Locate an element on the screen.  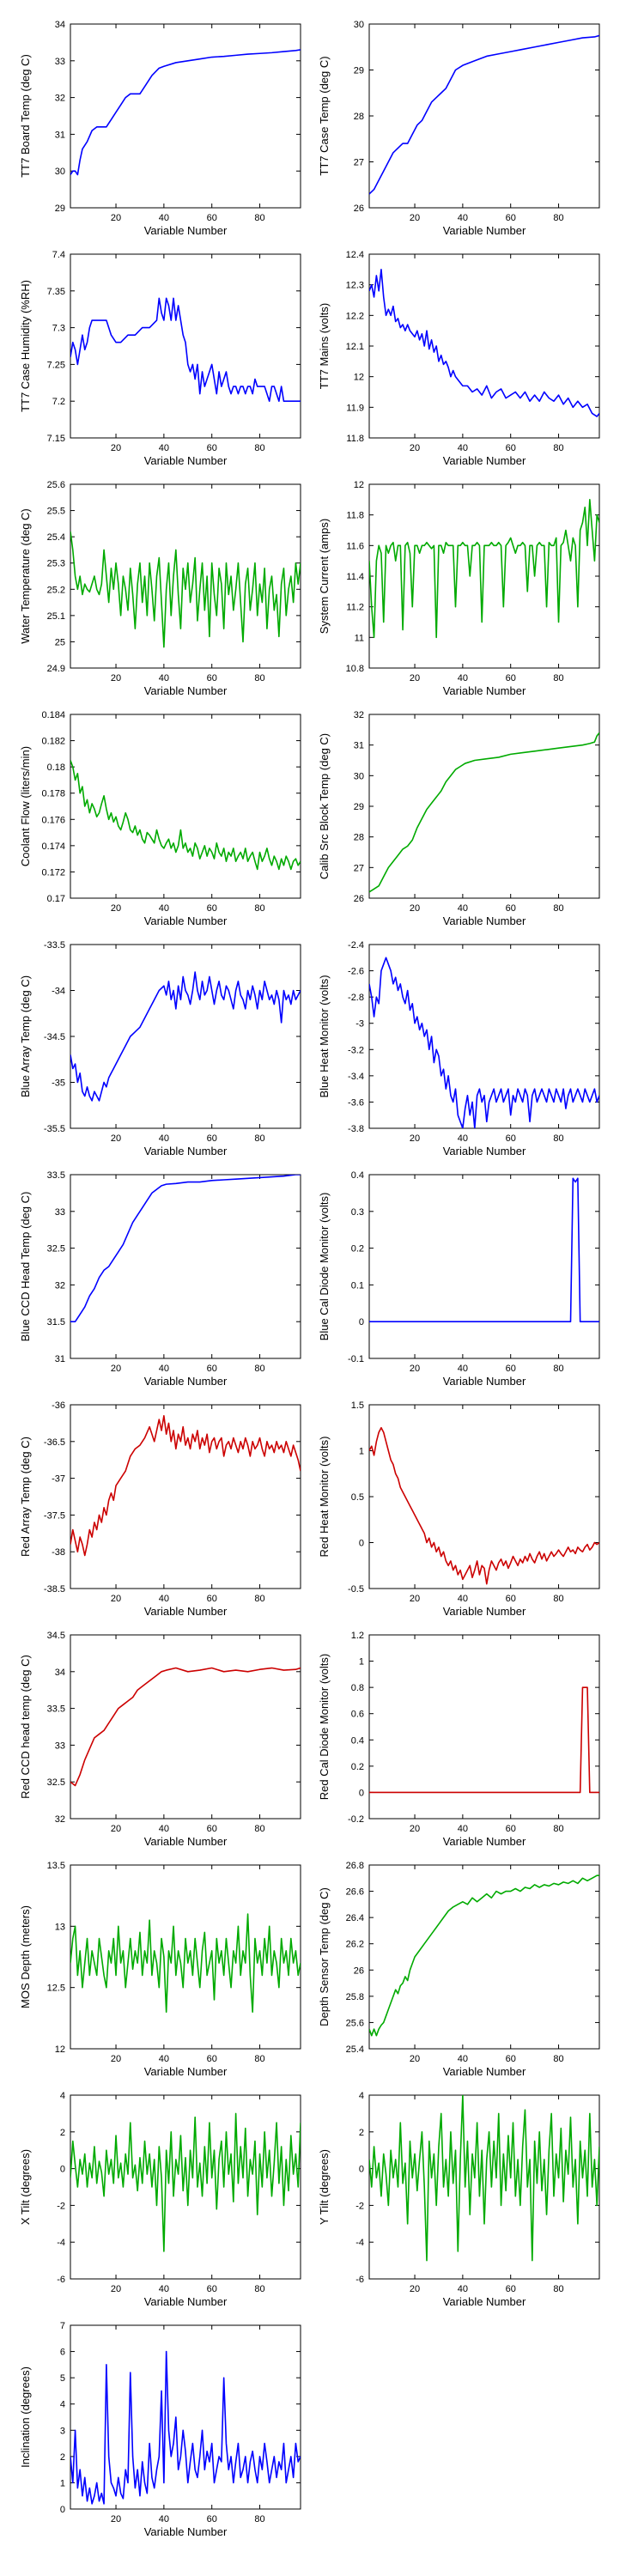
y-tick-label: 11.2 is located at coordinates (355, 608).